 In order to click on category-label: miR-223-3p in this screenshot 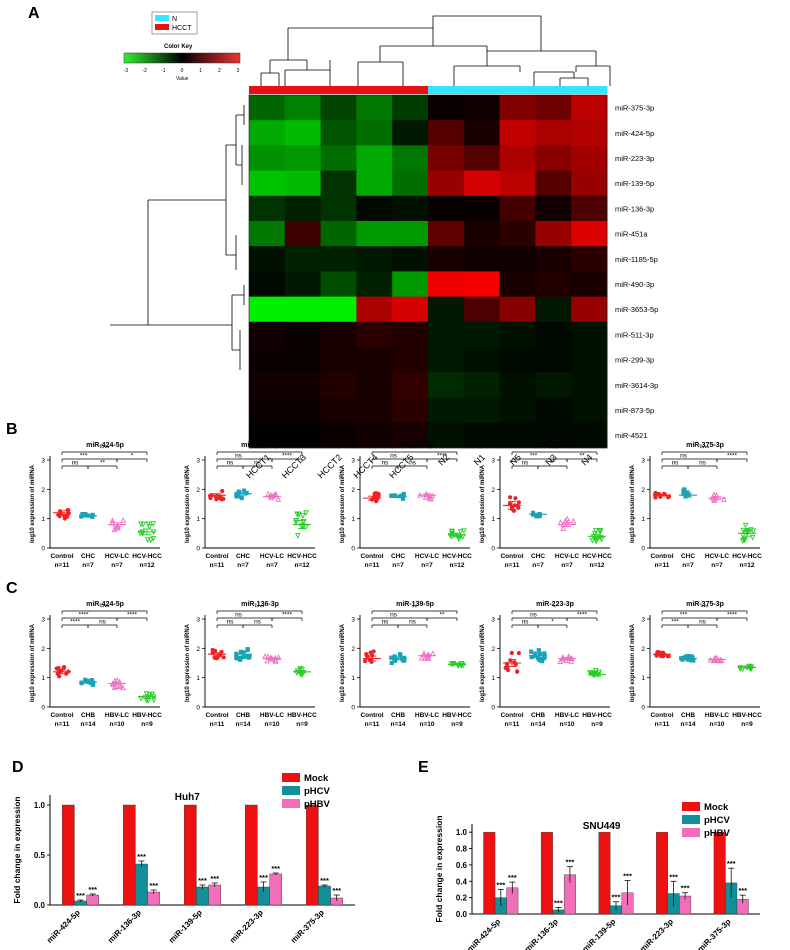, I will do `click(656, 933)`.